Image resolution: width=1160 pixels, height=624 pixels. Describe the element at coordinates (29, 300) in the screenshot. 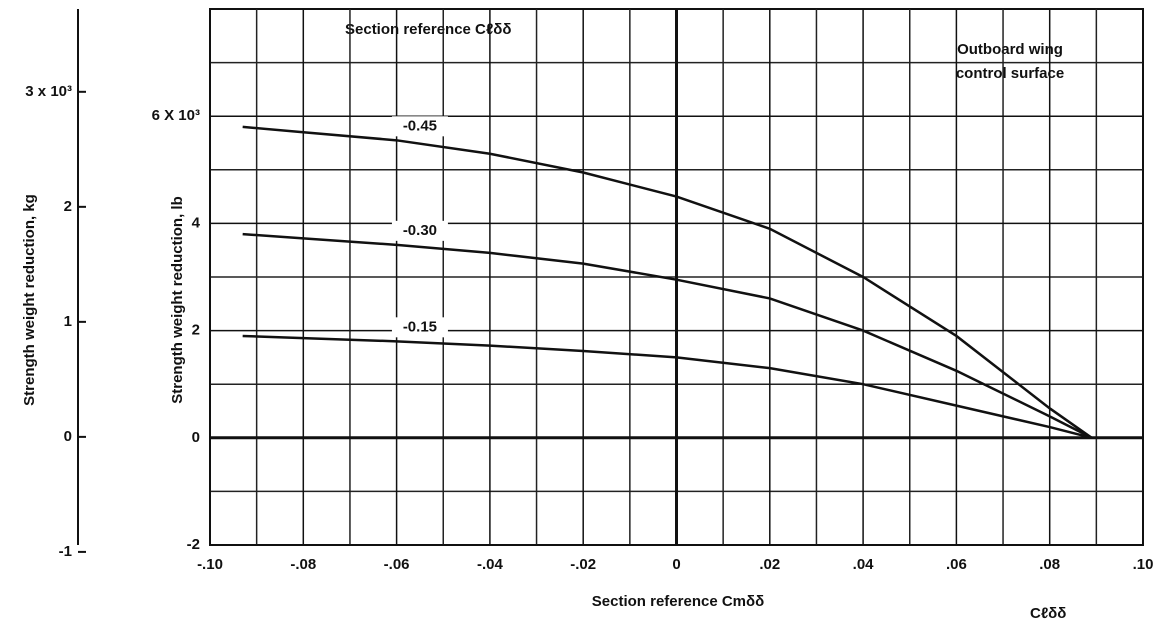

I see `y2-axis-title: Strength weight reduction, kg` at that location.